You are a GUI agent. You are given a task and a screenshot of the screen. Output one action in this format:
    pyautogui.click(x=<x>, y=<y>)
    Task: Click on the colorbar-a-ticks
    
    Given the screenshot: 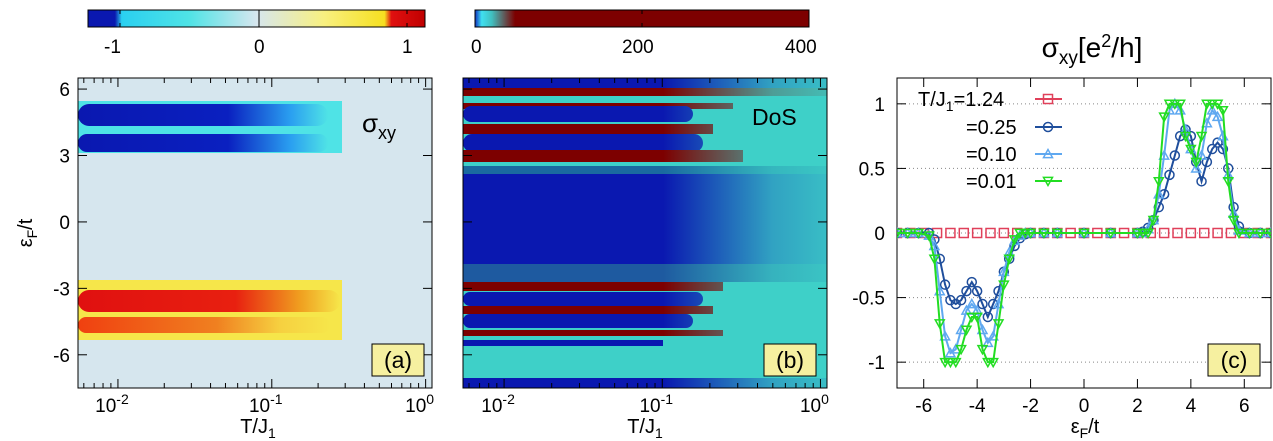 What is the action you would take?
    pyautogui.click(x=263, y=18)
    